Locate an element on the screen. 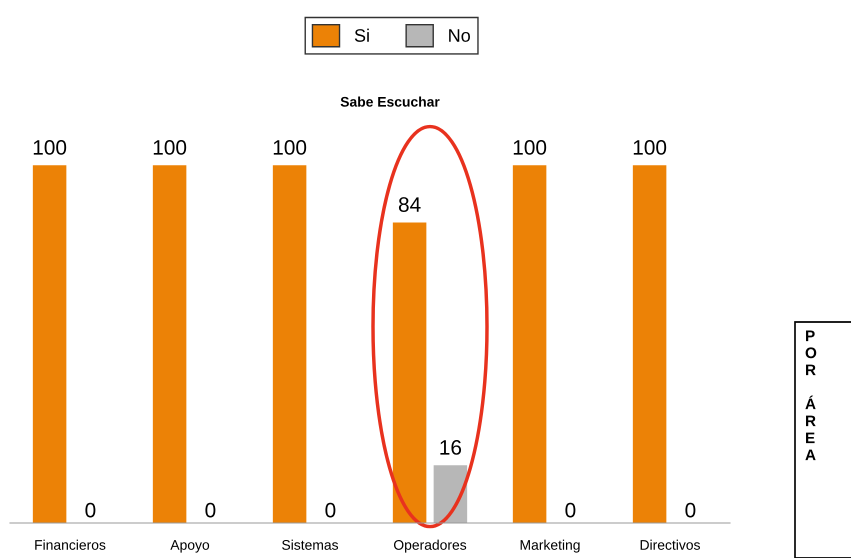 The image size is (851, 558). chart-title: Sabe Escuchar is located at coordinates (390, 101).